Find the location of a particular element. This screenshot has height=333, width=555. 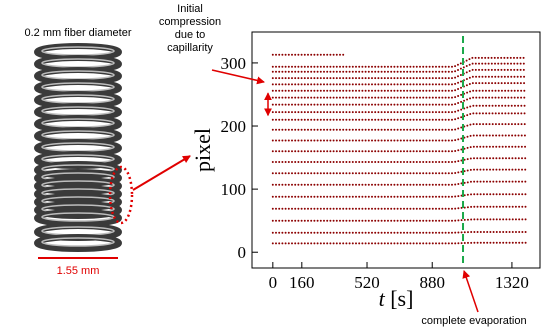

coil-highlight is located at coordinates (78, 242).